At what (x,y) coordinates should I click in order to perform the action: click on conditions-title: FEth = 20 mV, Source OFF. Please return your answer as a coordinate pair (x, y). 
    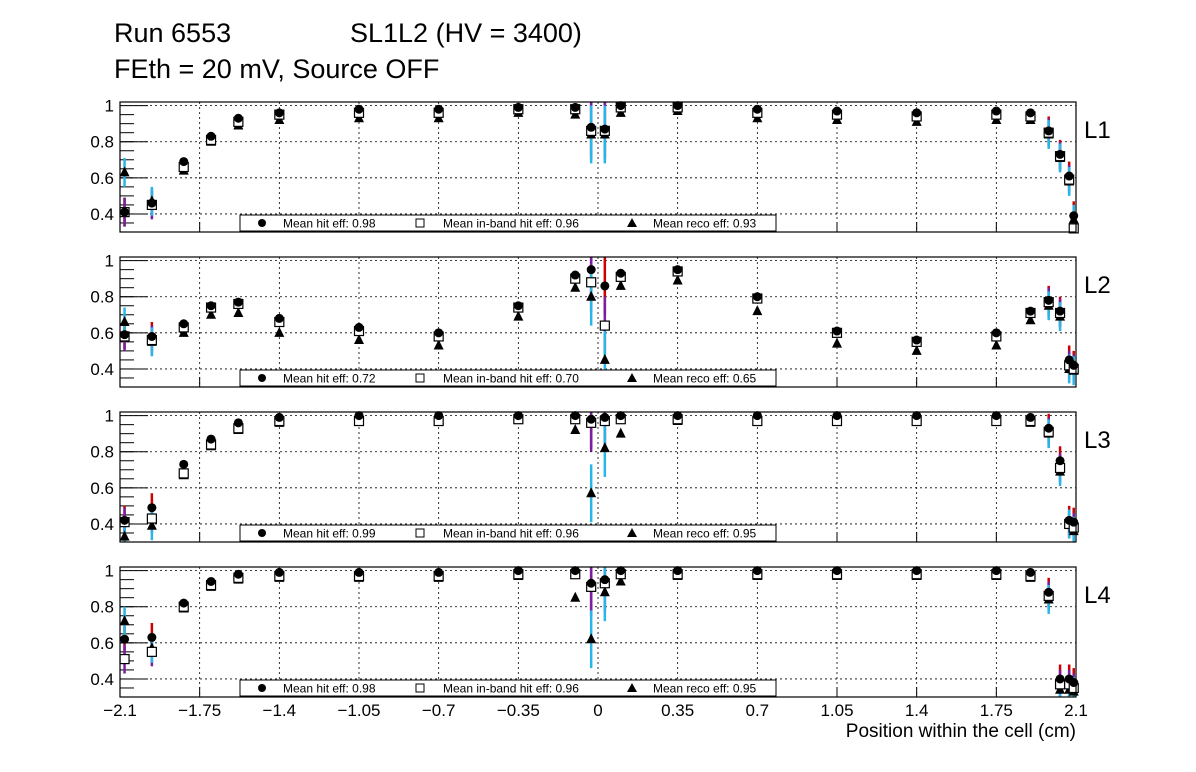
    Looking at the image, I should click on (276, 69).